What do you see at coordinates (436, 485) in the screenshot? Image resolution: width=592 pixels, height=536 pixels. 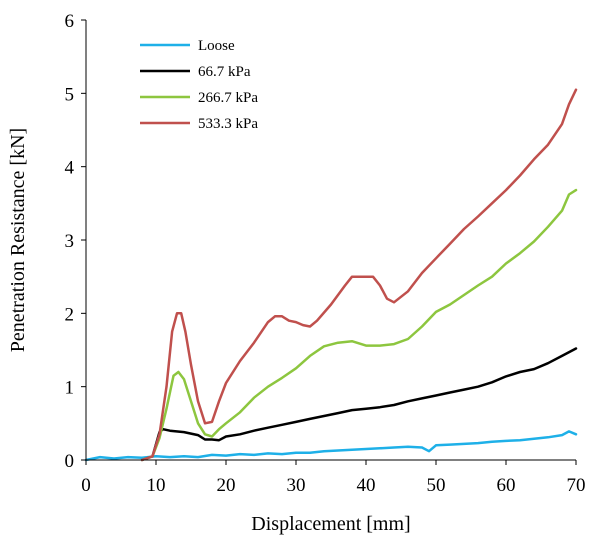 I see `x-tick-label: 50` at bounding box center [436, 485].